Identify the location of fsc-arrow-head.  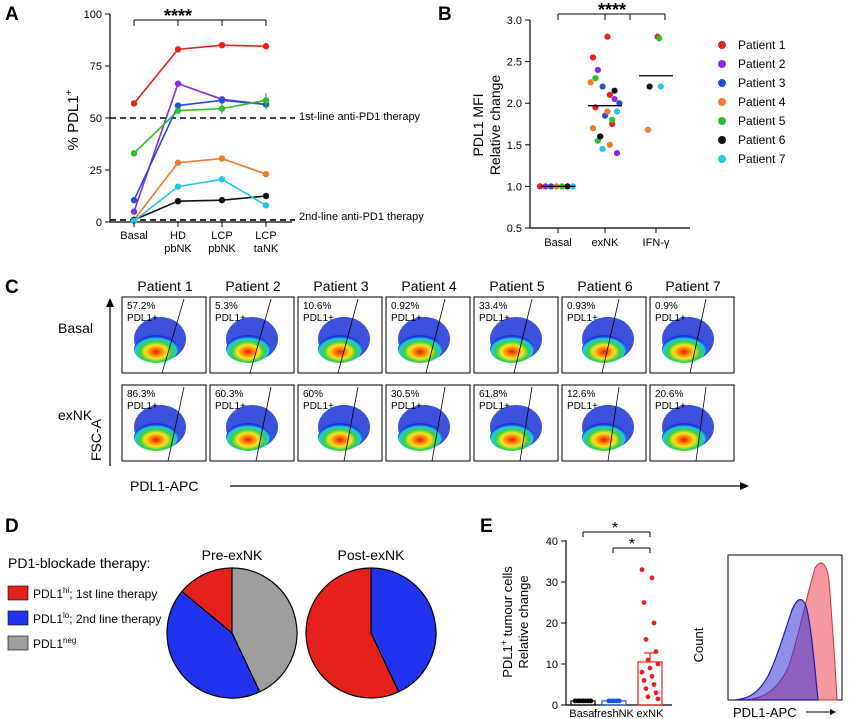
(110, 302).